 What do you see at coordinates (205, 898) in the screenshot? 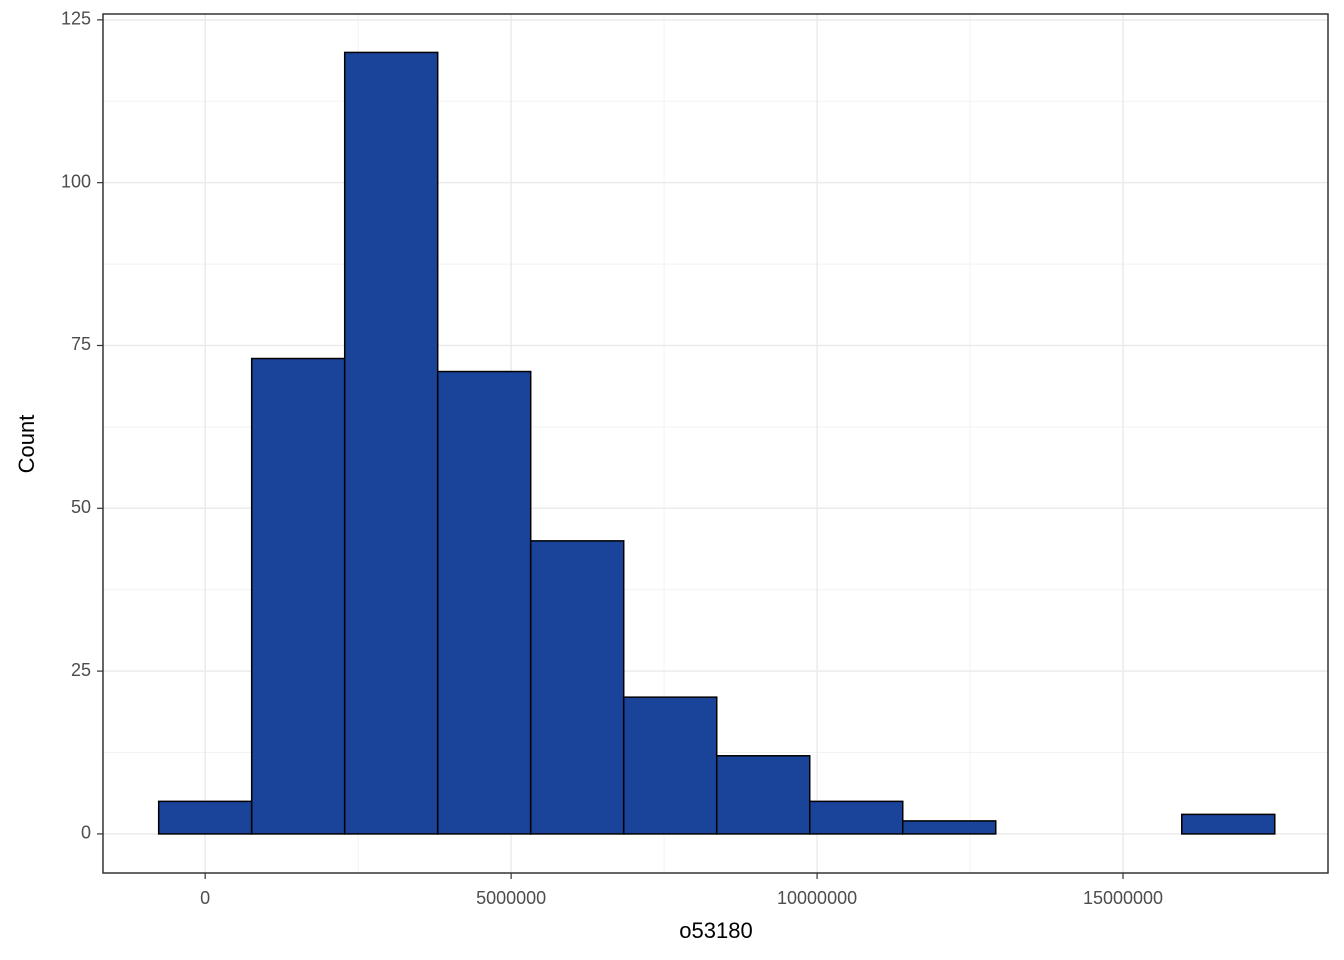
I see `x-tick-label: 0` at bounding box center [205, 898].